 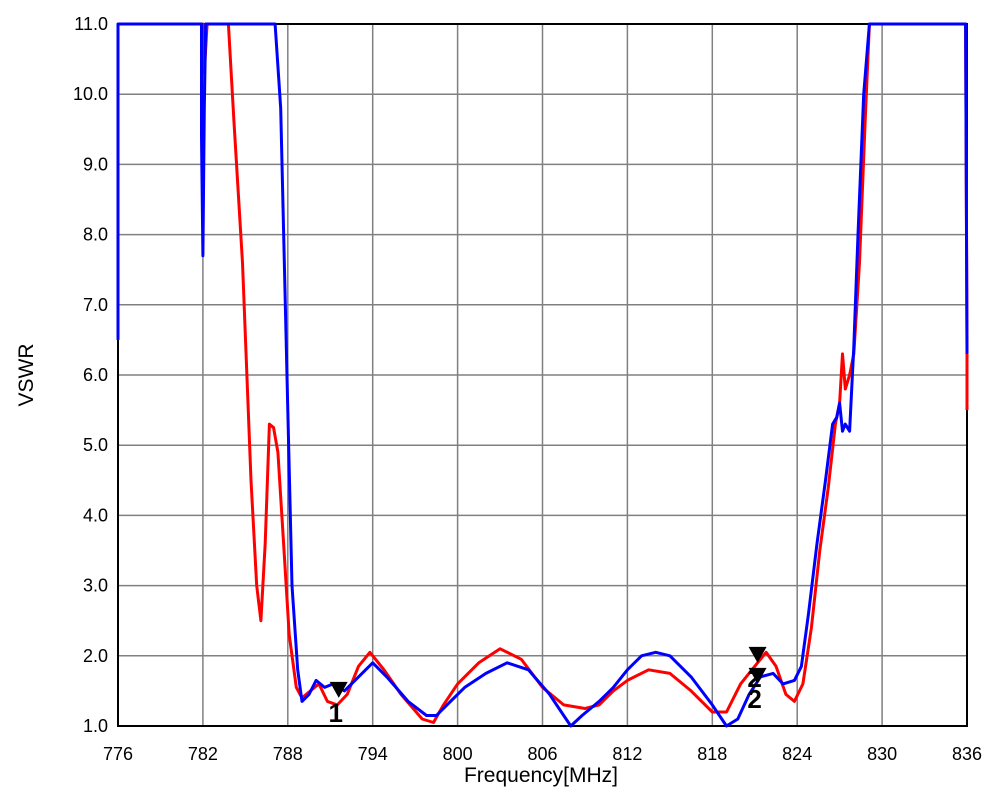 What do you see at coordinates (967, 754) in the screenshot?
I see `x-tick-label: 836` at bounding box center [967, 754].